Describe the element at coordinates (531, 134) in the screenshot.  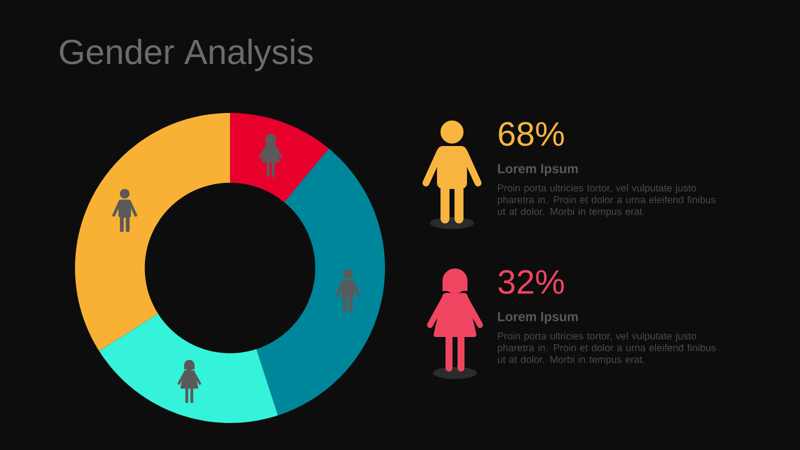
I see `text: 68%` at that location.